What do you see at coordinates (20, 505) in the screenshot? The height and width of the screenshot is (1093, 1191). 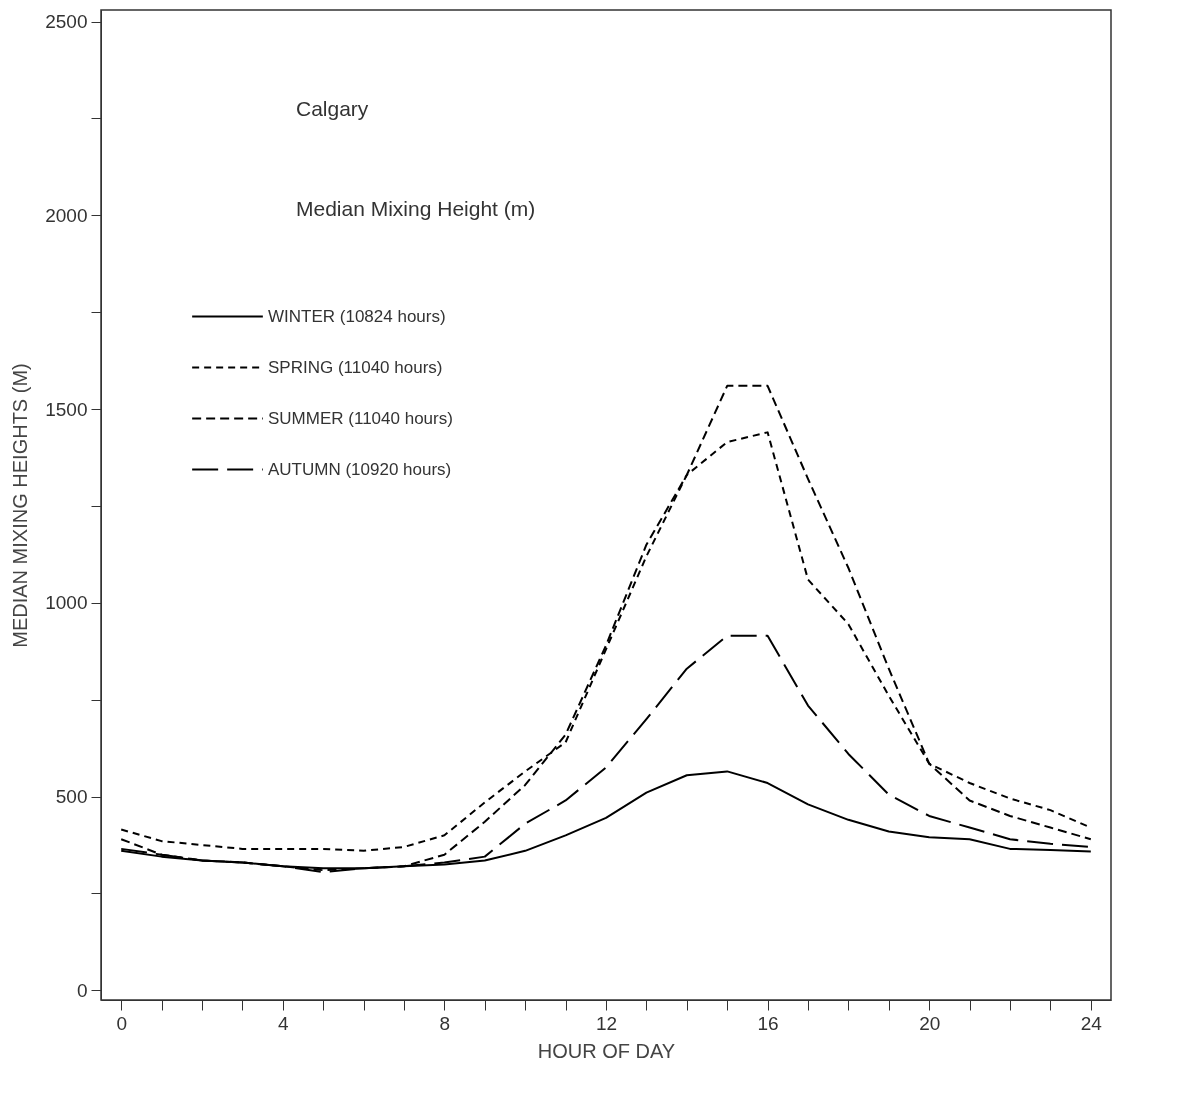 I see `y-axis-title: MEDIAN MIXING HEIGHTS (M)` at bounding box center [20, 505].